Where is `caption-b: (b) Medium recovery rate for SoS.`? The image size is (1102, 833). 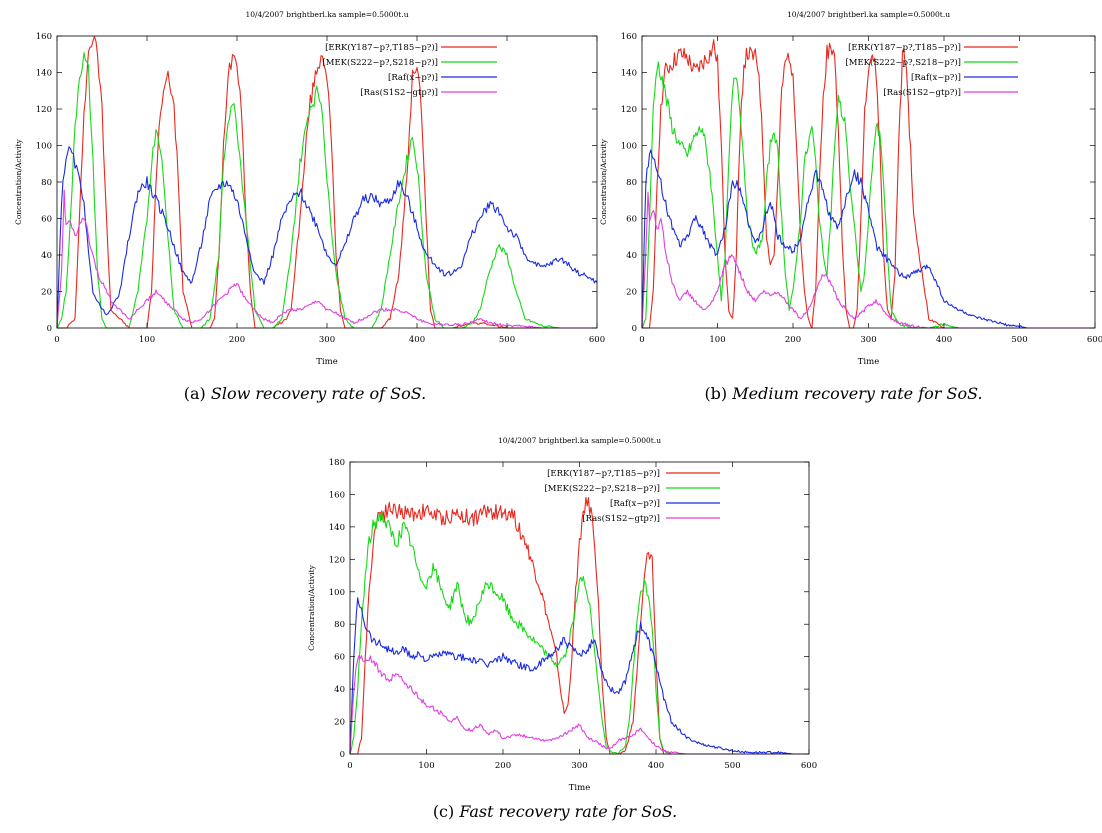 caption-b: (b) Medium recovery rate for SoS. is located at coordinates (843, 393).